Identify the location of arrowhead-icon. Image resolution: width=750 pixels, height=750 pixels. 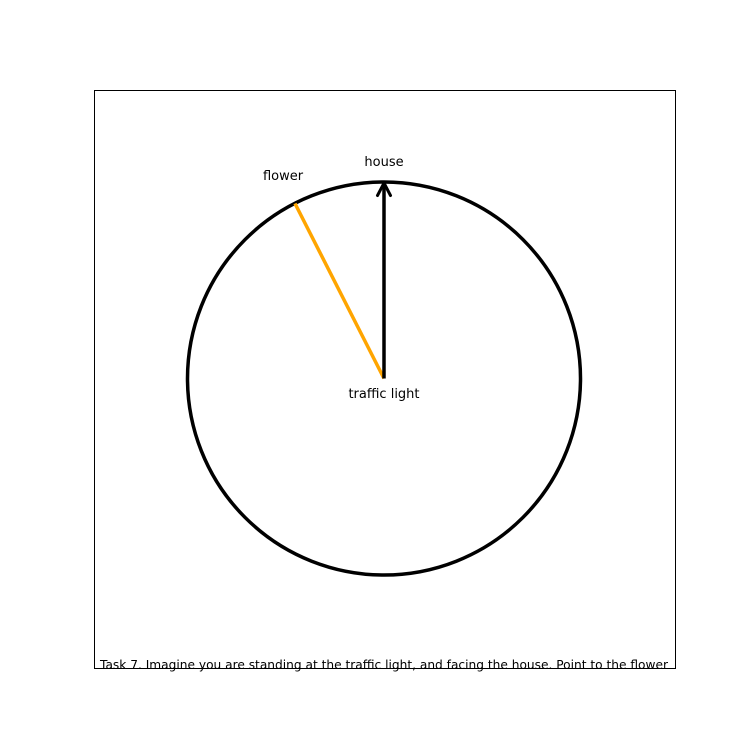
(384, 189).